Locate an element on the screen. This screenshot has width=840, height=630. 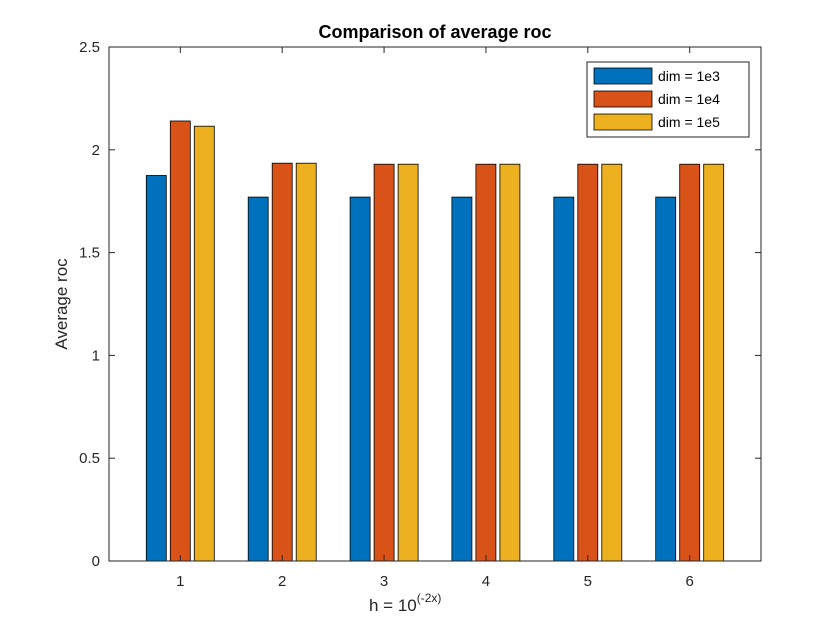
y-tick-label-5: 2.5 is located at coordinates (89, 47).